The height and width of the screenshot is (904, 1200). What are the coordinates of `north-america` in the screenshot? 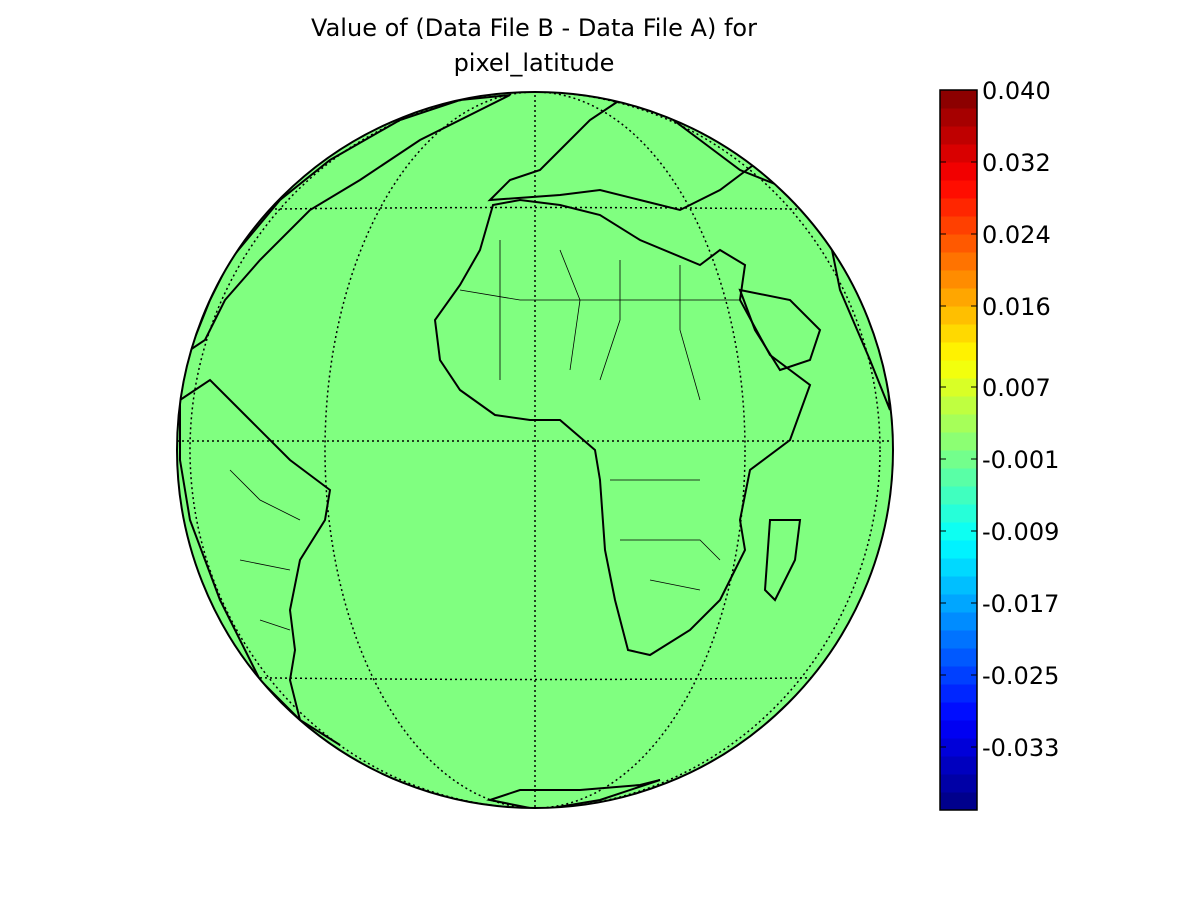 It's located at (349, 223).